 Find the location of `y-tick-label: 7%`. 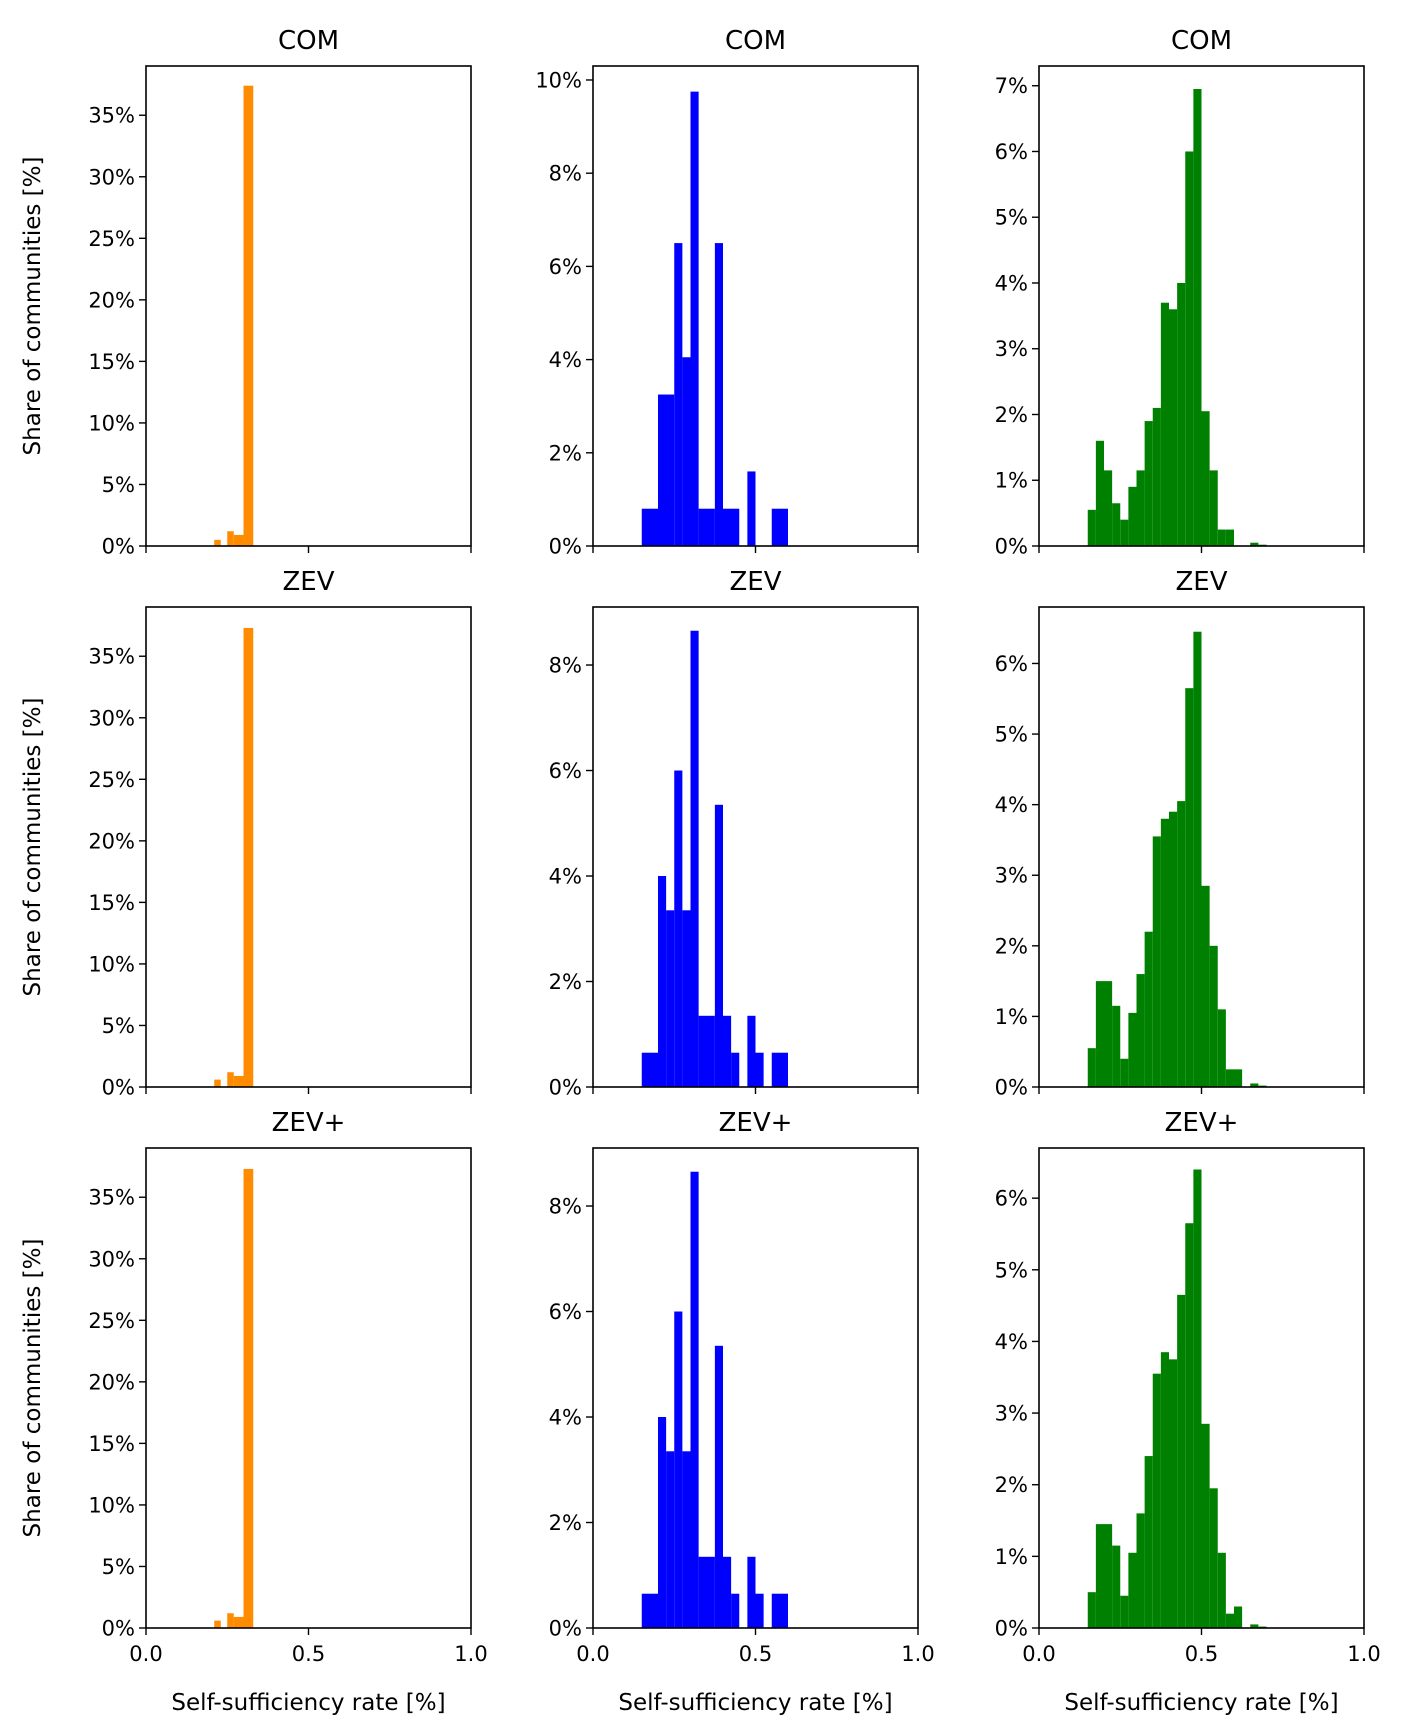

y-tick-label: 7% is located at coordinates (1011, 86).